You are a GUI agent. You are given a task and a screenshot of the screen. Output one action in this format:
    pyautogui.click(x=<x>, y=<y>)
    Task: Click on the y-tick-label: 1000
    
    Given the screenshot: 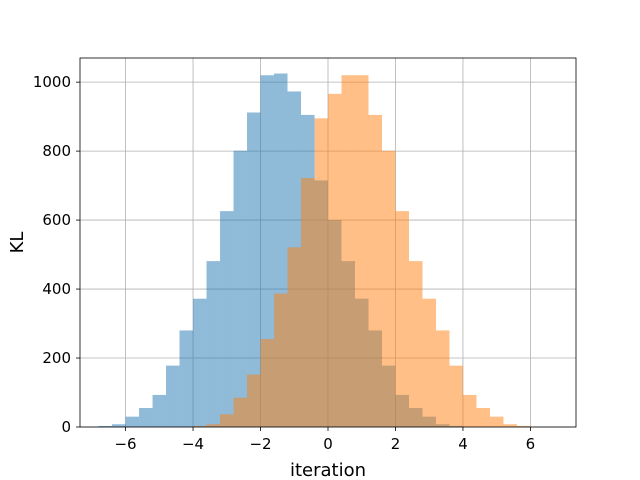 What is the action you would take?
    pyautogui.click(x=52, y=82)
    